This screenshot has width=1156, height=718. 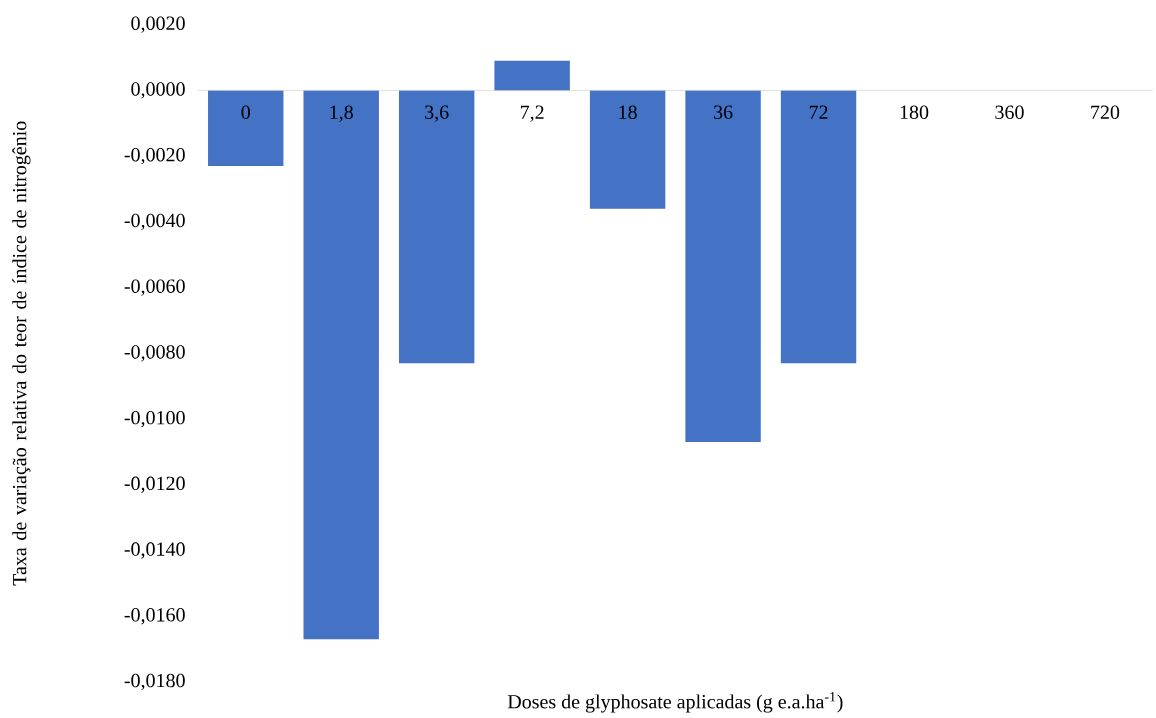 I want to click on y-tick-label: 0,0000, so click(x=158, y=90).